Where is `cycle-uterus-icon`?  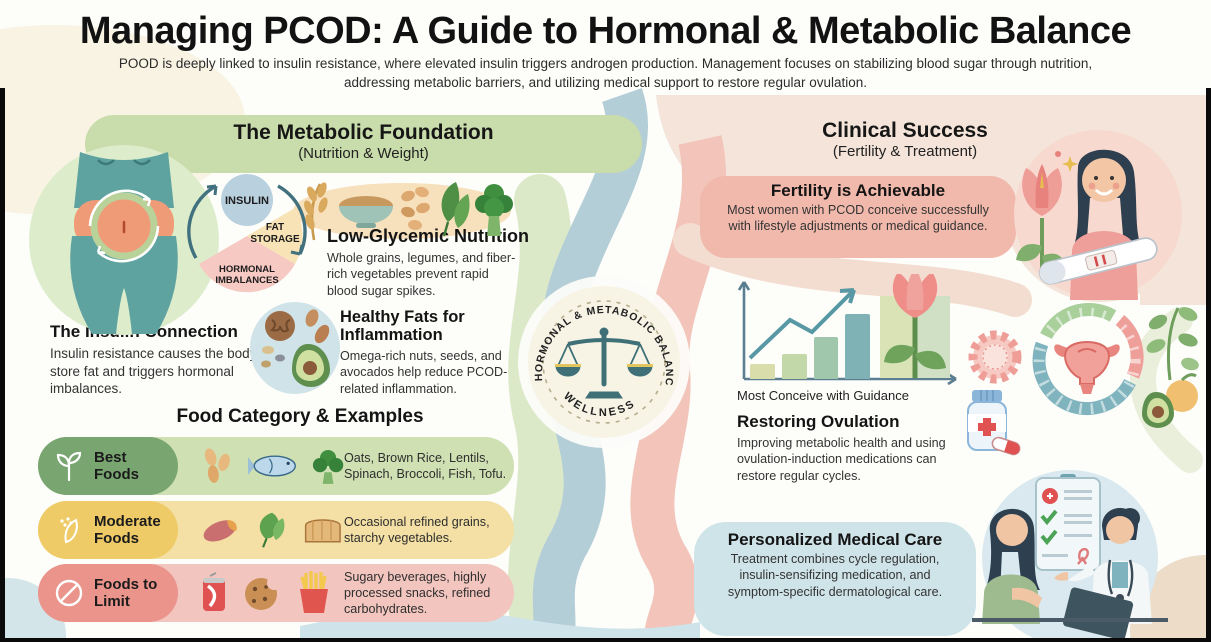
cycle-uterus-icon is located at coordinates (1087, 361).